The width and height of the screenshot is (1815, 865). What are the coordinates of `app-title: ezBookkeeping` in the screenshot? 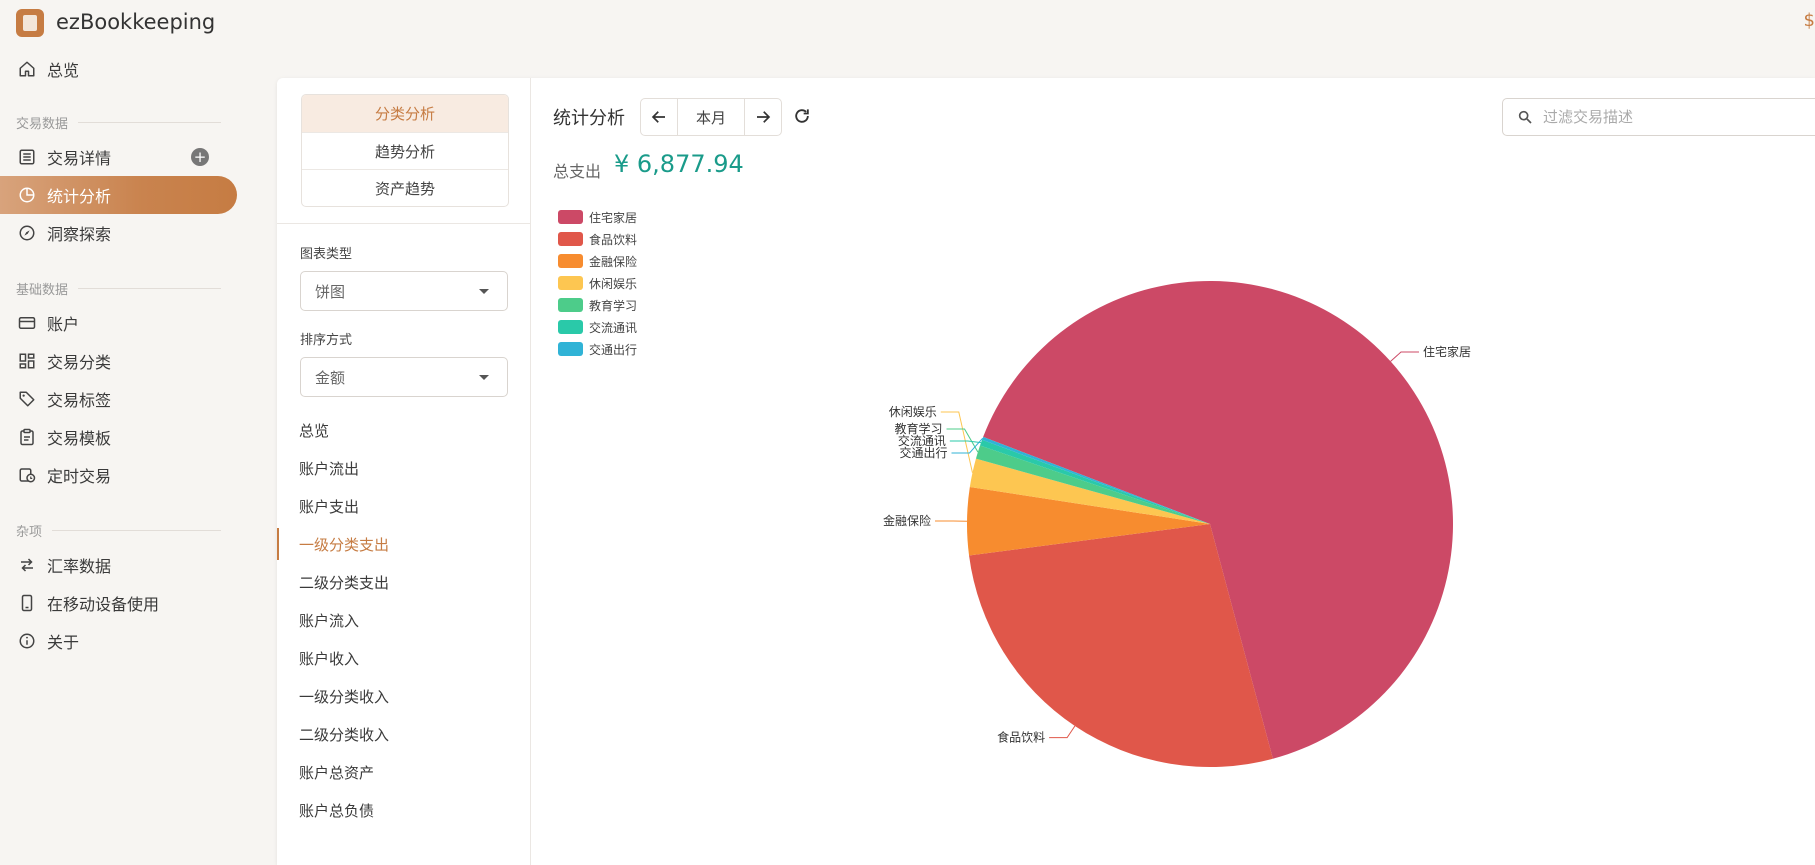 It's located at (136, 22).